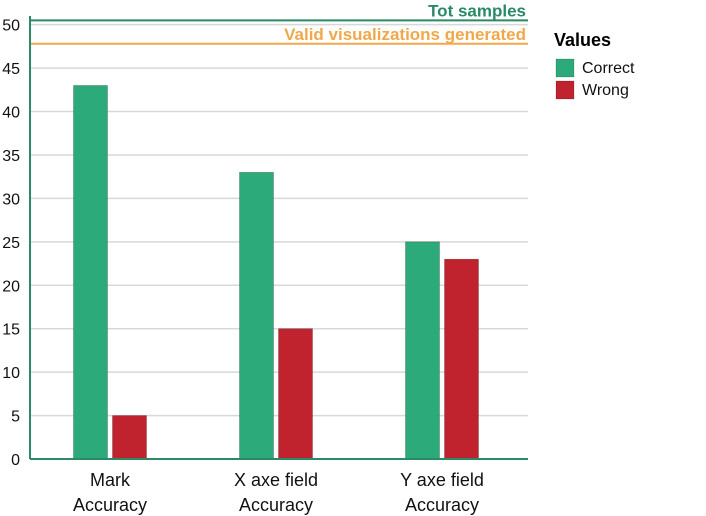 The width and height of the screenshot is (706, 516). Describe the element at coordinates (276, 480) in the screenshot. I see `x-tick-label: X axe field` at that location.